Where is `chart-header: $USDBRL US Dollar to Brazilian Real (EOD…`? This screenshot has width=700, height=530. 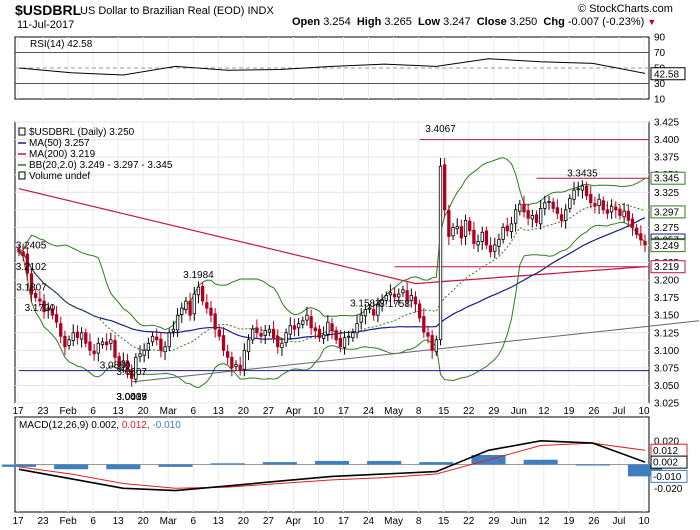
chart-header: $USDBRL US Dollar to Brazilian Real (EOD… is located at coordinates (350, 18).